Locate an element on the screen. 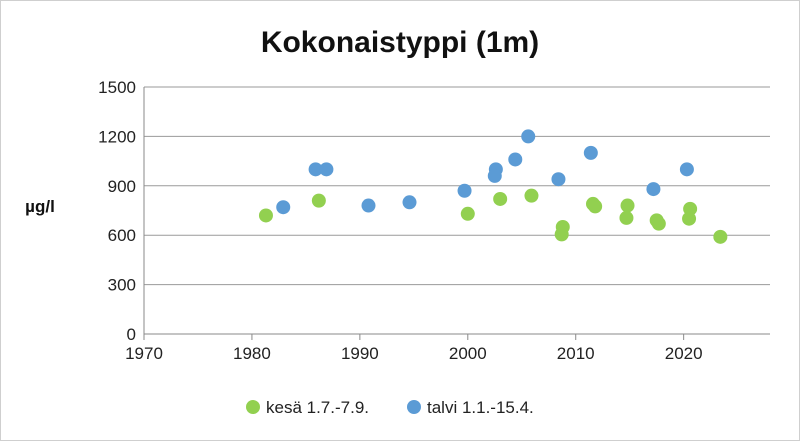 This screenshot has width=800, height=441. y-tick-label: 900 is located at coordinates (122, 186).